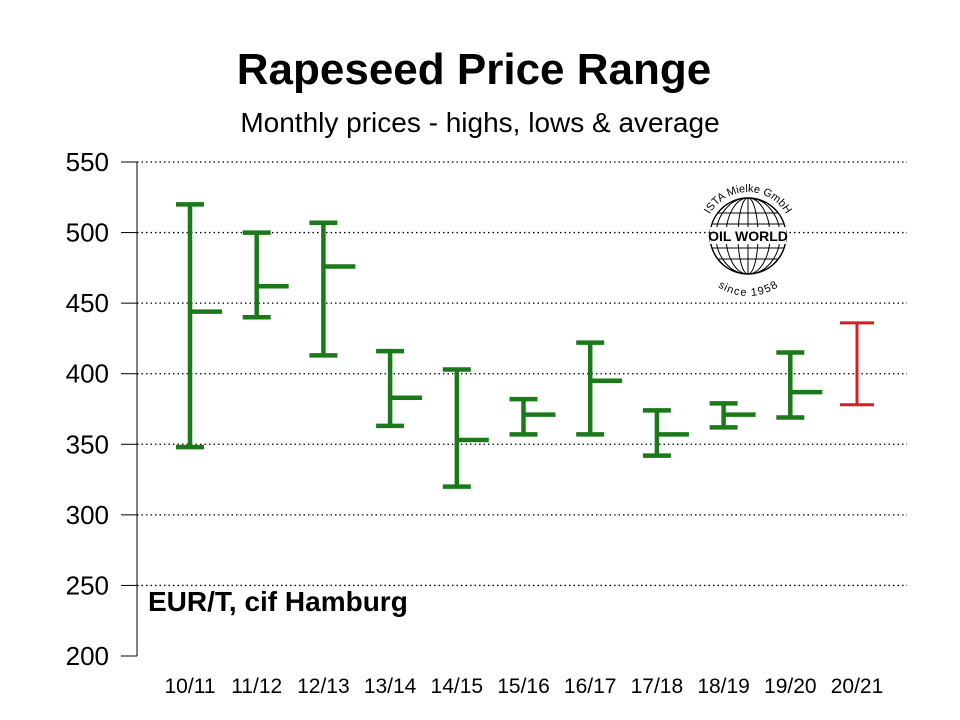 This screenshot has width=960, height=720. I want to click on y-tick-label: 250, so click(87, 585).